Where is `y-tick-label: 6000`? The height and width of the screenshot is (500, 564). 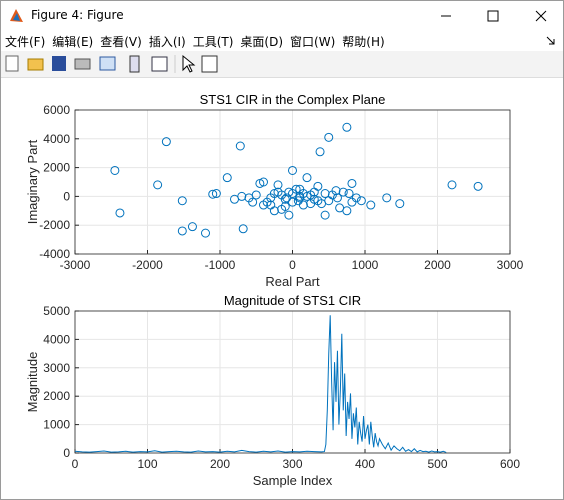 y-tick-label: 6000 is located at coordinates (56, 110).